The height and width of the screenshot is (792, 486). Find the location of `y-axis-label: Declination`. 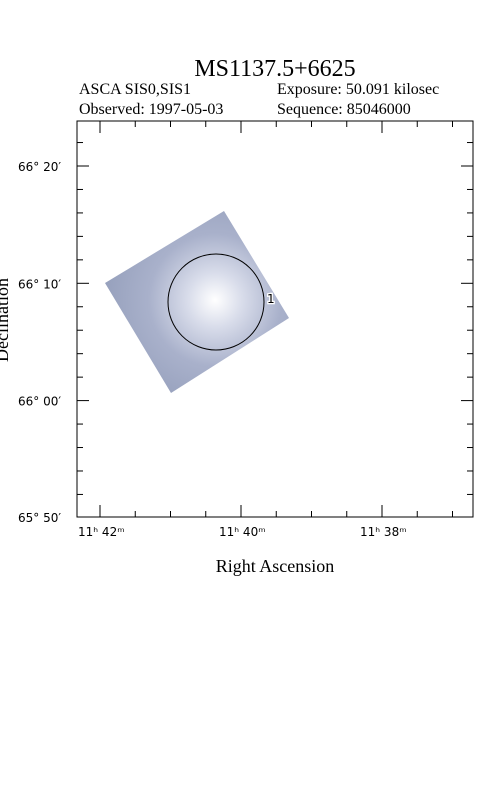

y-axis-label: Declination is located at coordinates (6, 320).